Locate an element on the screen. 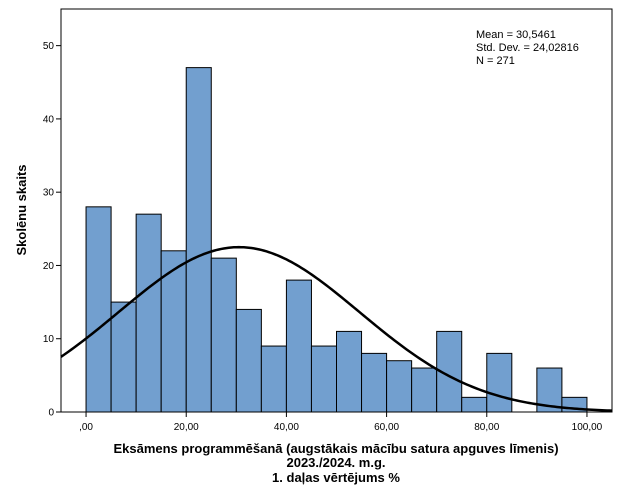 This screenshot has height=500, width=625. y-tick-label: 10 is located at coordinates (49, 339).